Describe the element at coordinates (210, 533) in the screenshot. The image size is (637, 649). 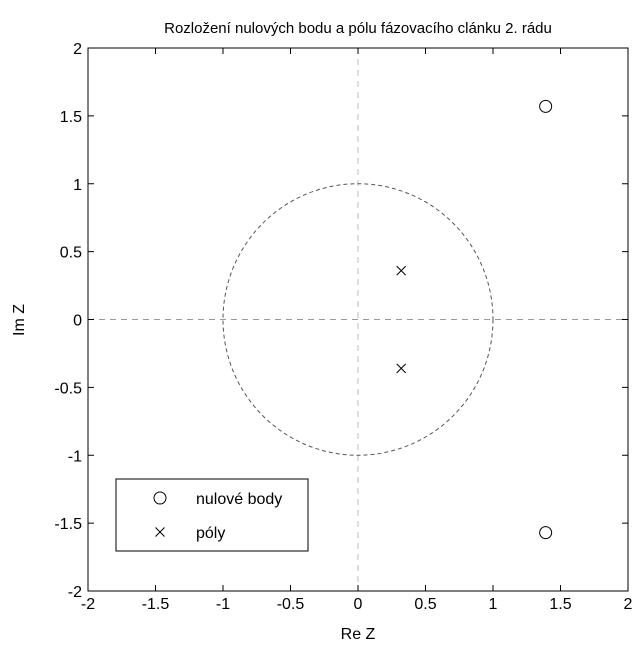
I see `legend-label: póly` at that location.